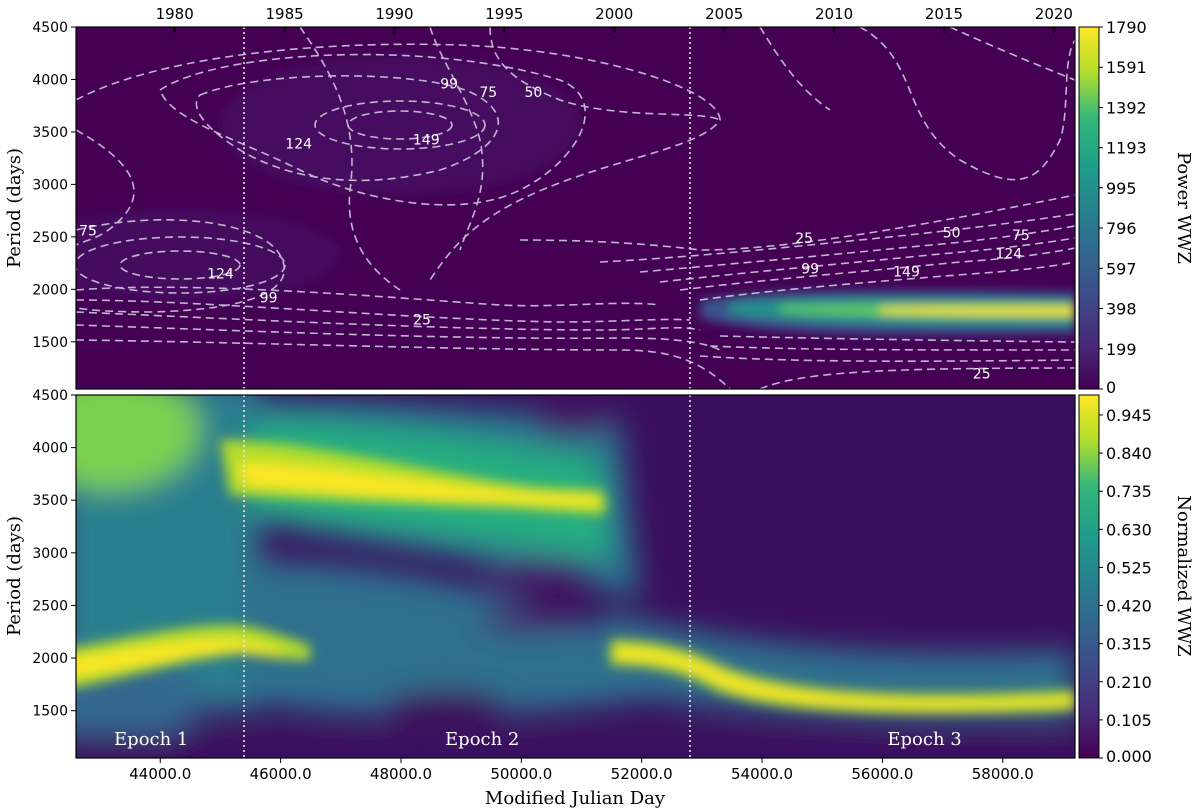  What do you see at coordinates (281, 774) in the screenshot?
I see `xtick-label-1: 46000.0` at bounding box center [281, 774].